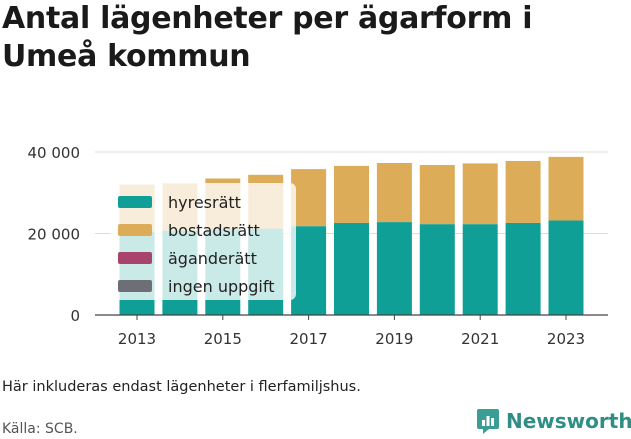 This screenshot has width=631, height=439. What do you see at coordinates (137, 339) in the screenshot?
I see `x-tick-label: 2013` at bounding box center [137, 339].